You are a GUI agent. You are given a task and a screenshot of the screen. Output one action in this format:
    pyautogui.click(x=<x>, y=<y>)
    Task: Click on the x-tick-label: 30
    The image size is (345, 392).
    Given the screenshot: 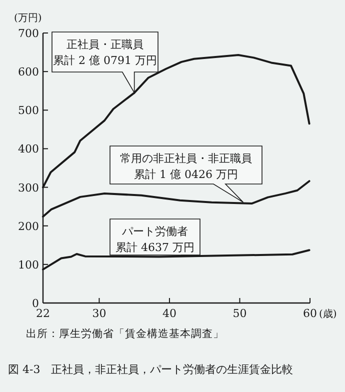 What is the action you would take?
    pyautogui.click(x=99, y=313)
    